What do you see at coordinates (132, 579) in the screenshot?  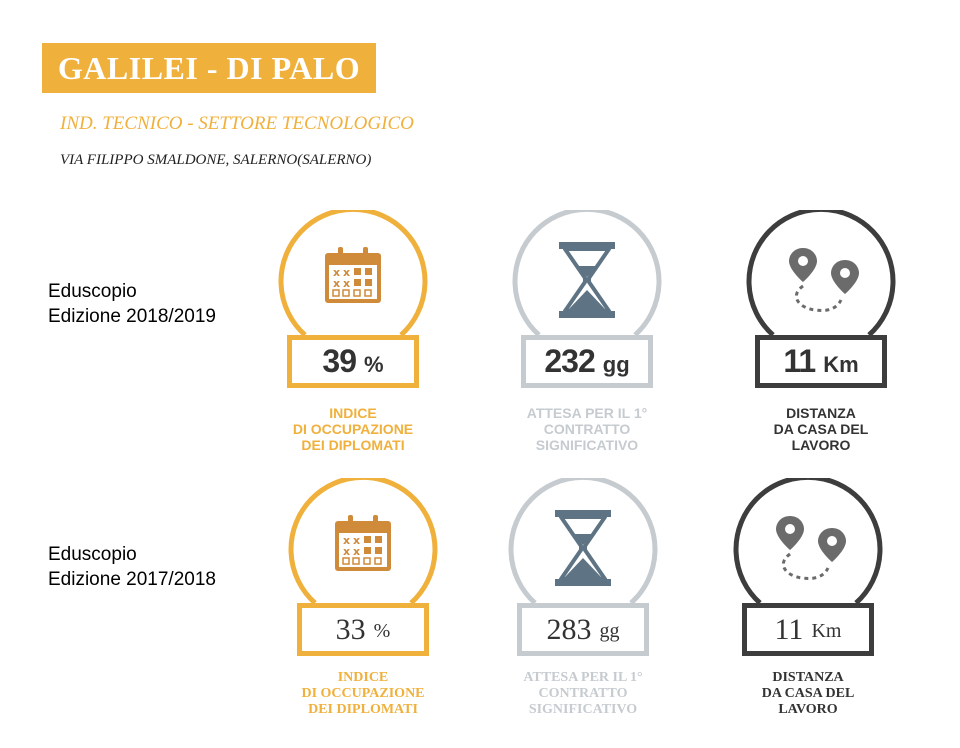 I see `edition-year: Edizione 2017/2018` at bounding box center [132, 579].